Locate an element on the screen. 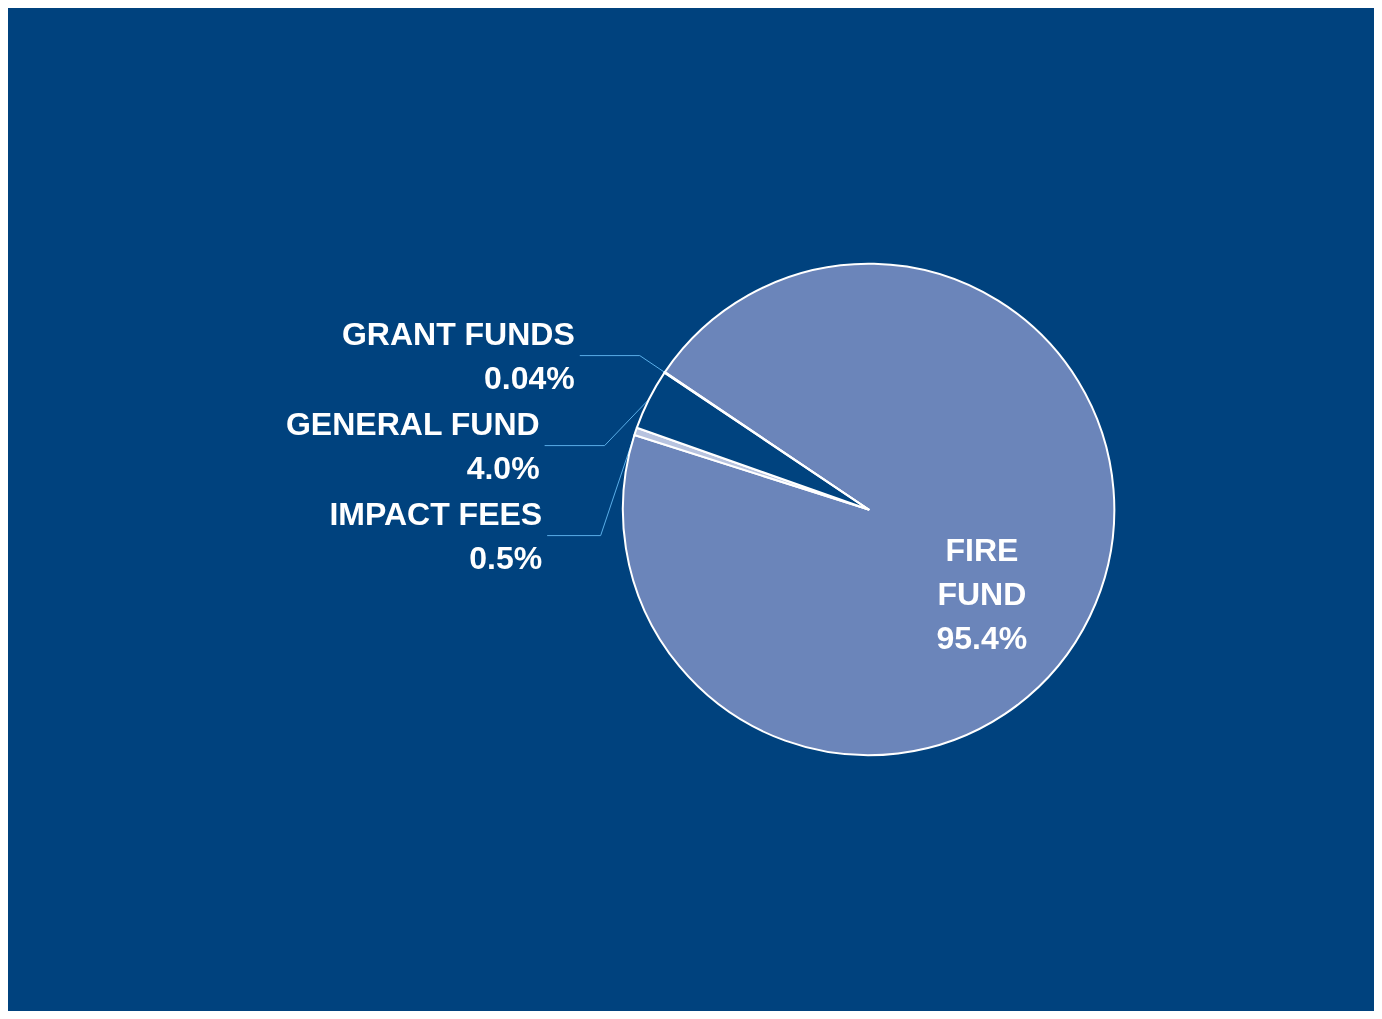 The height and width of the screenshot is (1019, 1382). slice-label: FIRE FUND is located at coordinates (982, 572).